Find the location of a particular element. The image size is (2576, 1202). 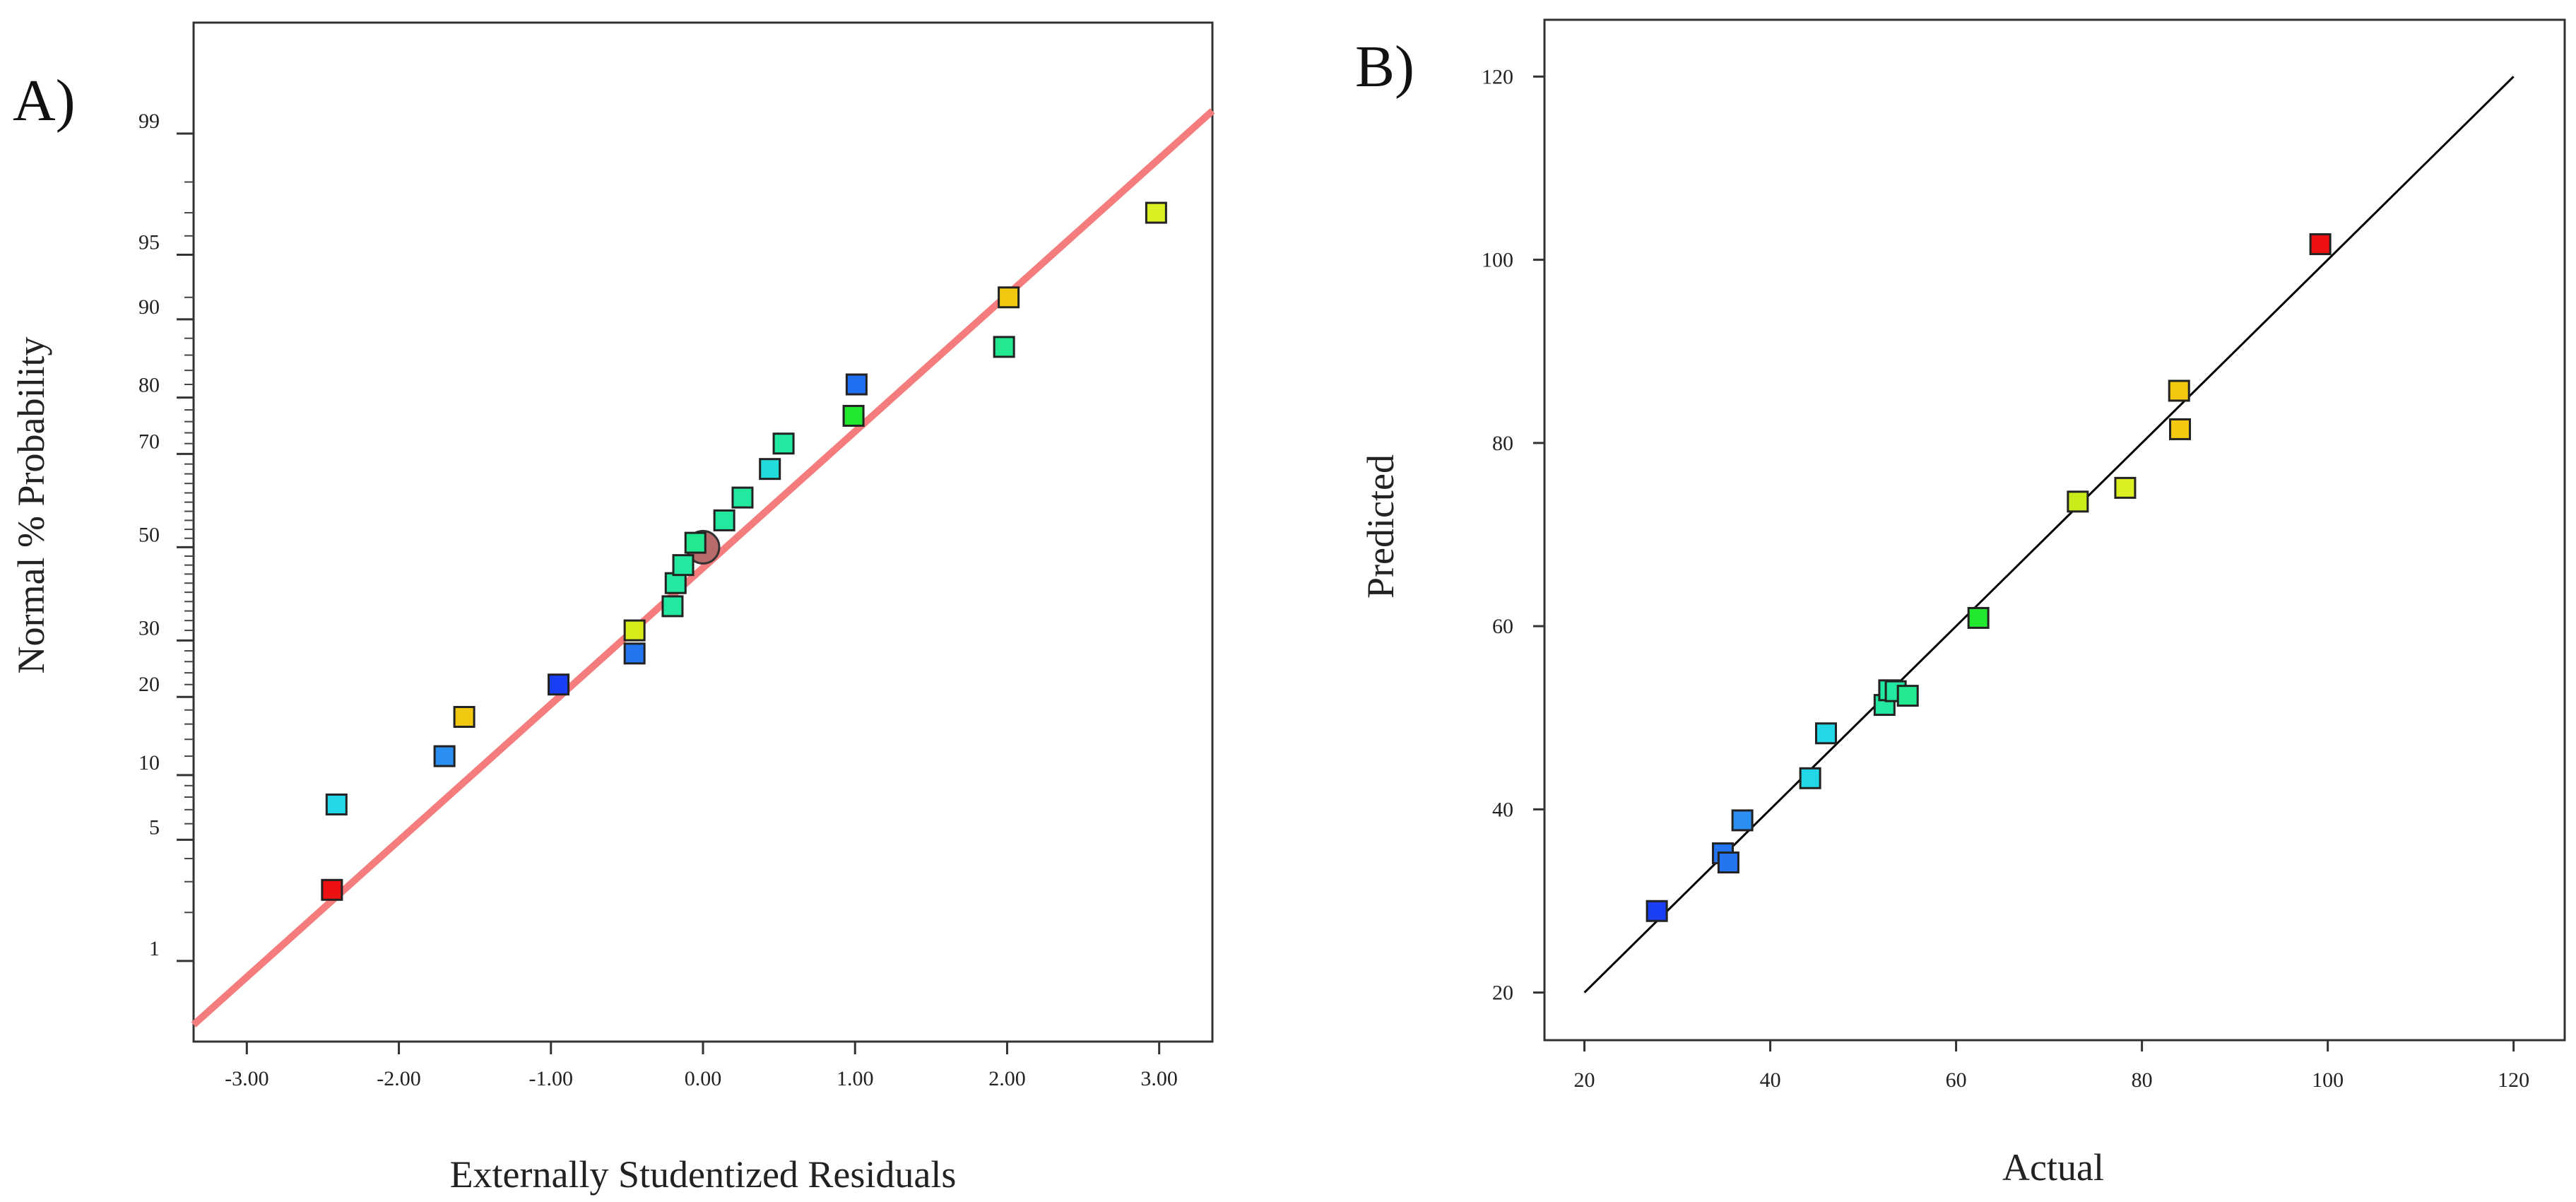

panel-a-y-tick-label: 1 is located at coordinates (154, 949).